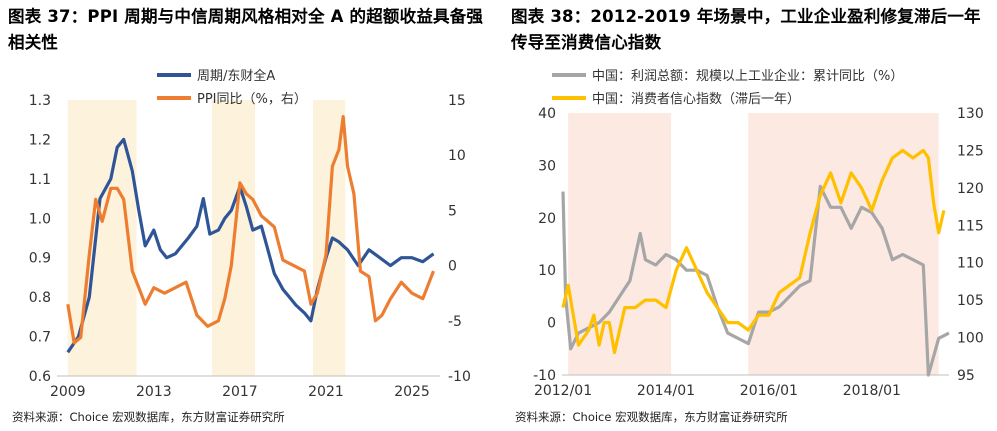 The image size is (997, 431). I want to click on left-chart-title: 图表 37：PPI 周期与中信周期风格相对全 A 的超额收益具备强相关性, so click(246, 29).